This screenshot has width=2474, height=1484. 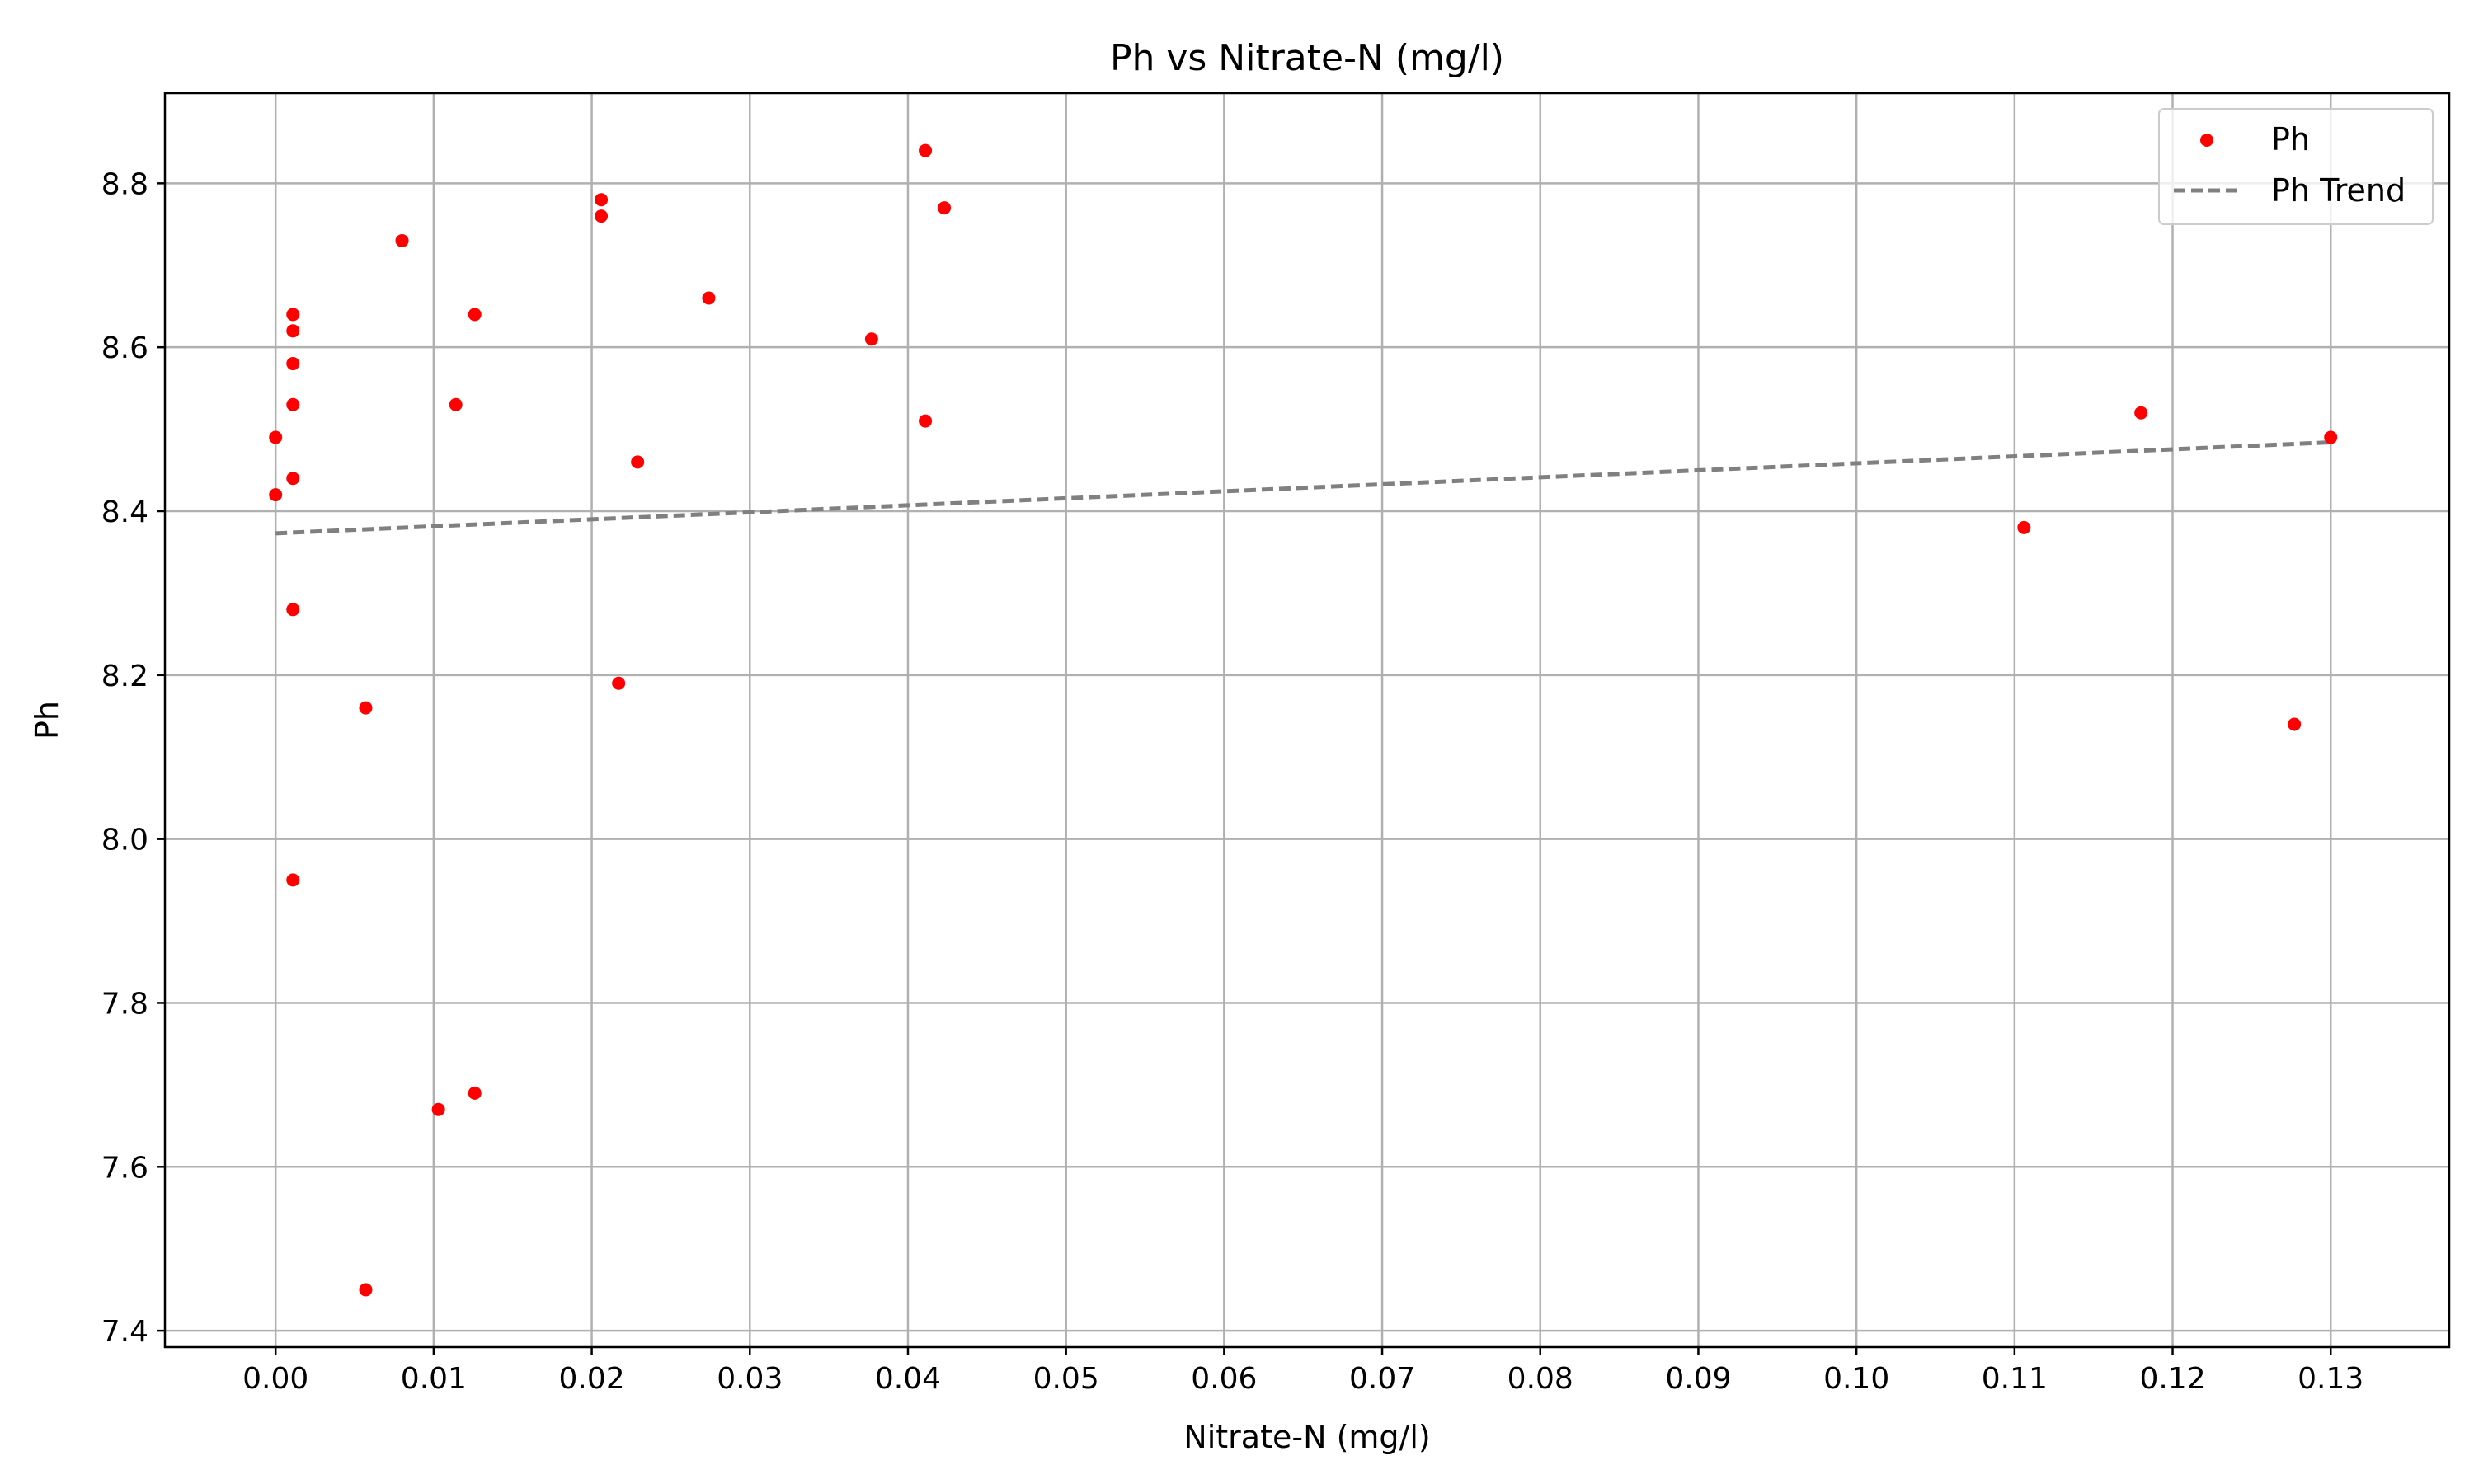 What do you see at coordinates (124, 348) in the screenshot?
I see `y-tick-label: 8.6` at bounding box center [124, 348].